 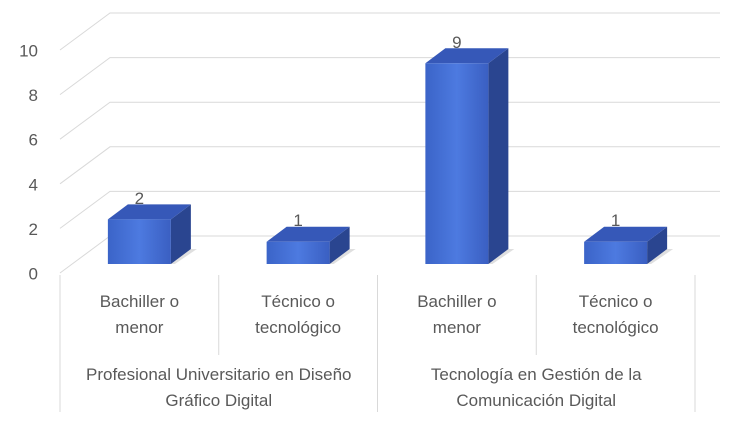 What do you see at coordinates (28, 50) in the screenshot?
I see `y-tick-label: 10` at bounding box center [28, 50].